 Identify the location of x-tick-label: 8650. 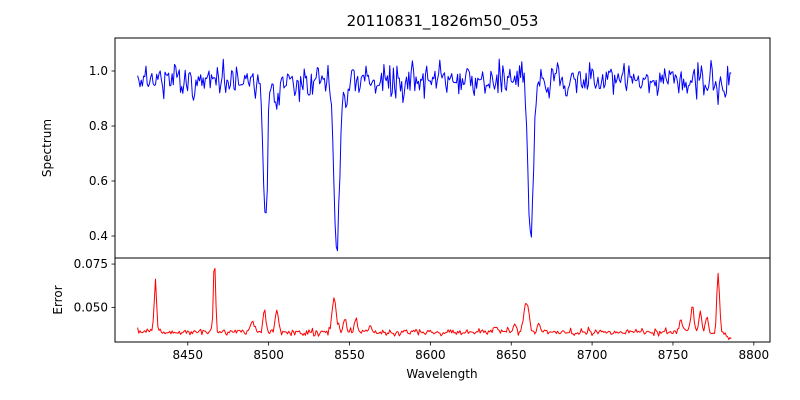
(511, 355).